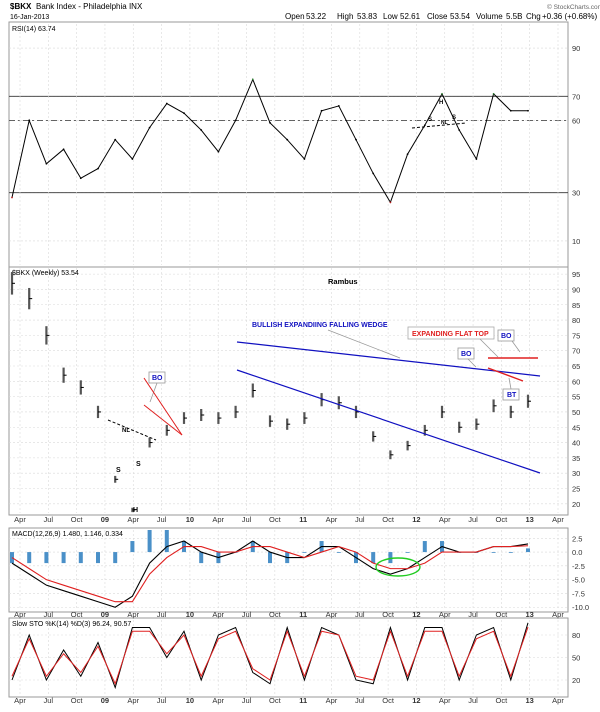 Image resolution: width=600 pixels, height=712 pixels. I want to click on sto-k-line, so click(270, 656).